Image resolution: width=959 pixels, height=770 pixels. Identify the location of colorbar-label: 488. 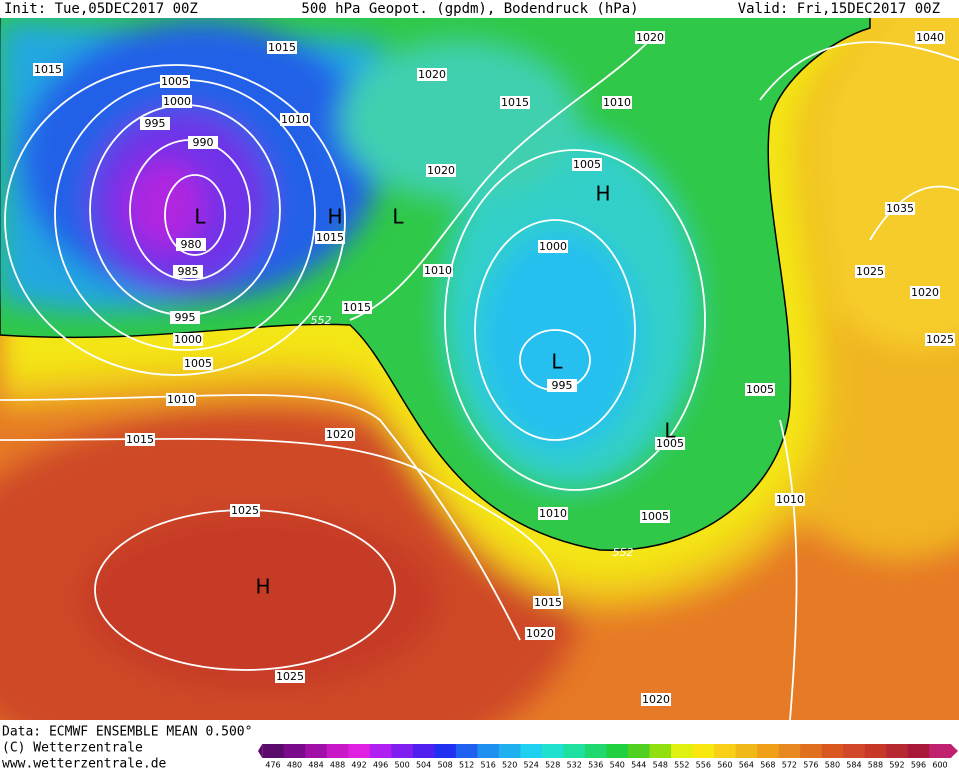
(337, 765).